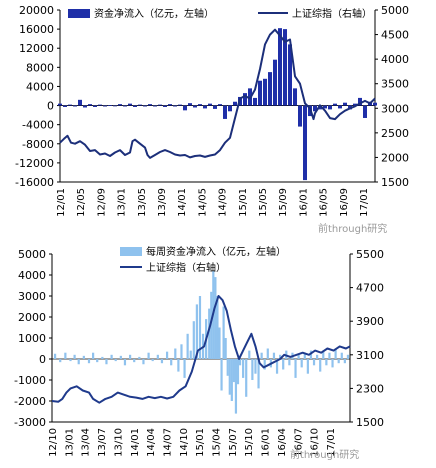 The width and height of the screenshot is (436, 468). What do you see at coordinates (53, 442) in the screenshot?
I see `x-tick-label: 12/10` at bounding box center [53, 442].